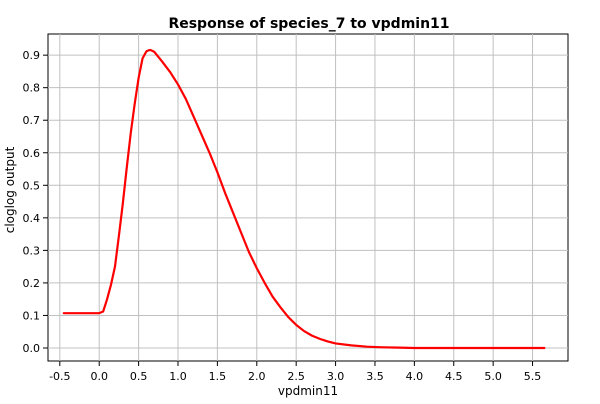  I want to click on x-tick-label: 3.5, so click(375, 376).